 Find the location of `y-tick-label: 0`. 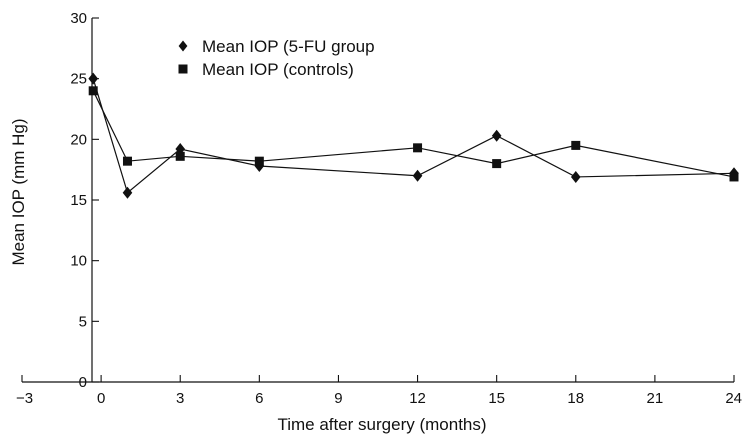

y-tick-label: 0 is located at coordinates (83, 382).